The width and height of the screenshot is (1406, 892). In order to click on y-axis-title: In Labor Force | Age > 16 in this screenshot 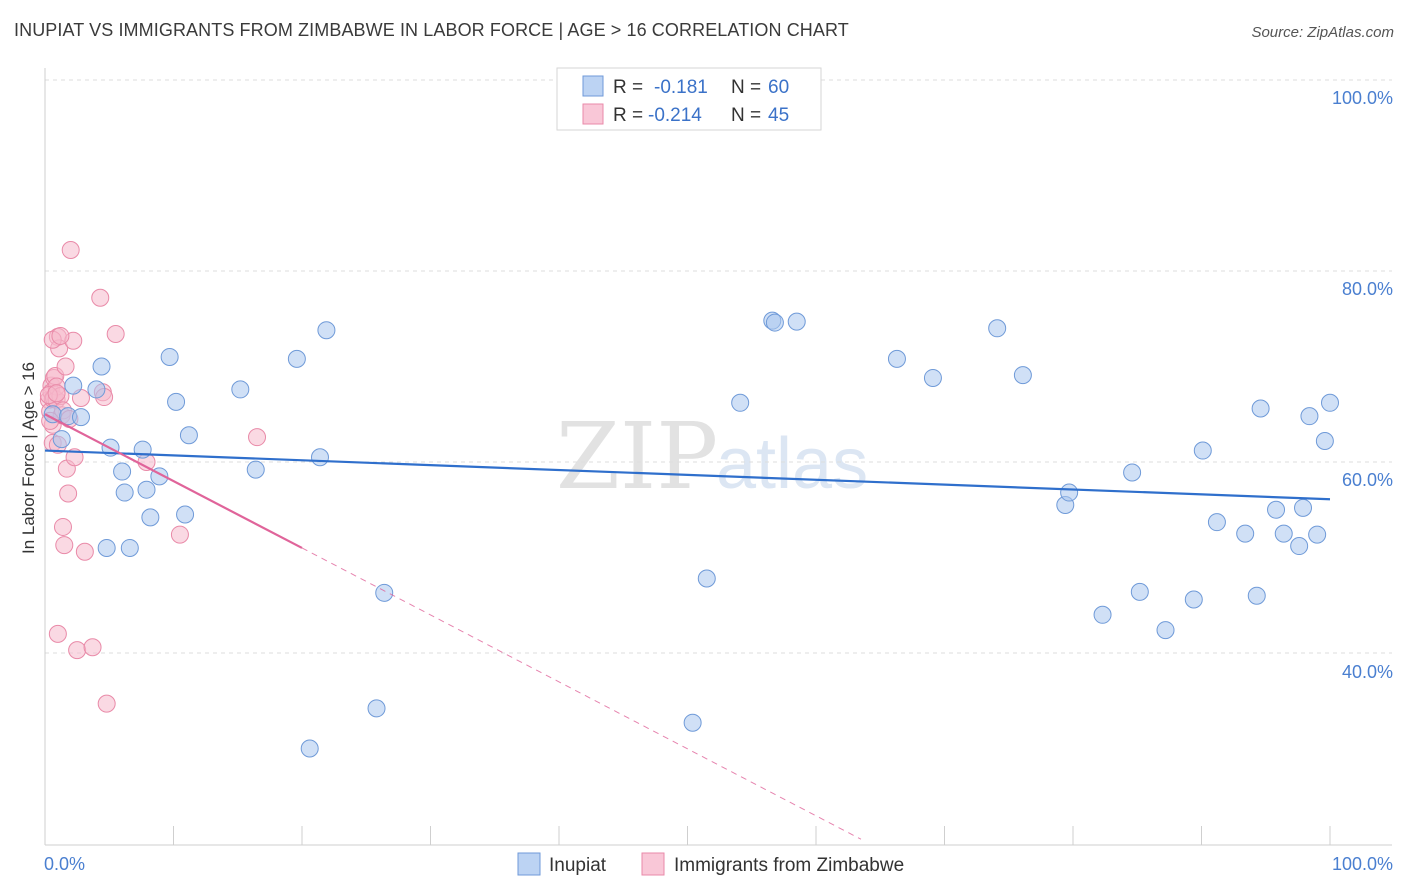, I will do `click(28, 458)`.